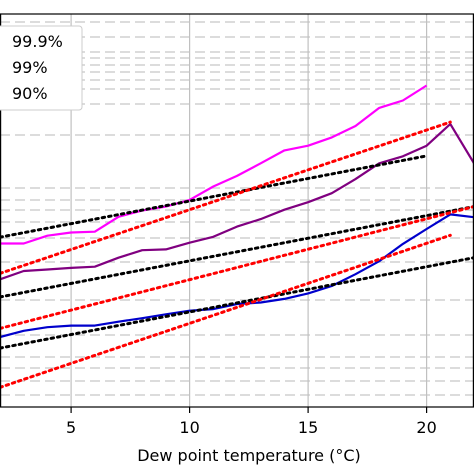  Describe the element at coordinates (426, 427) in the screenshot. I see `x-tick-label: 20` at that location.